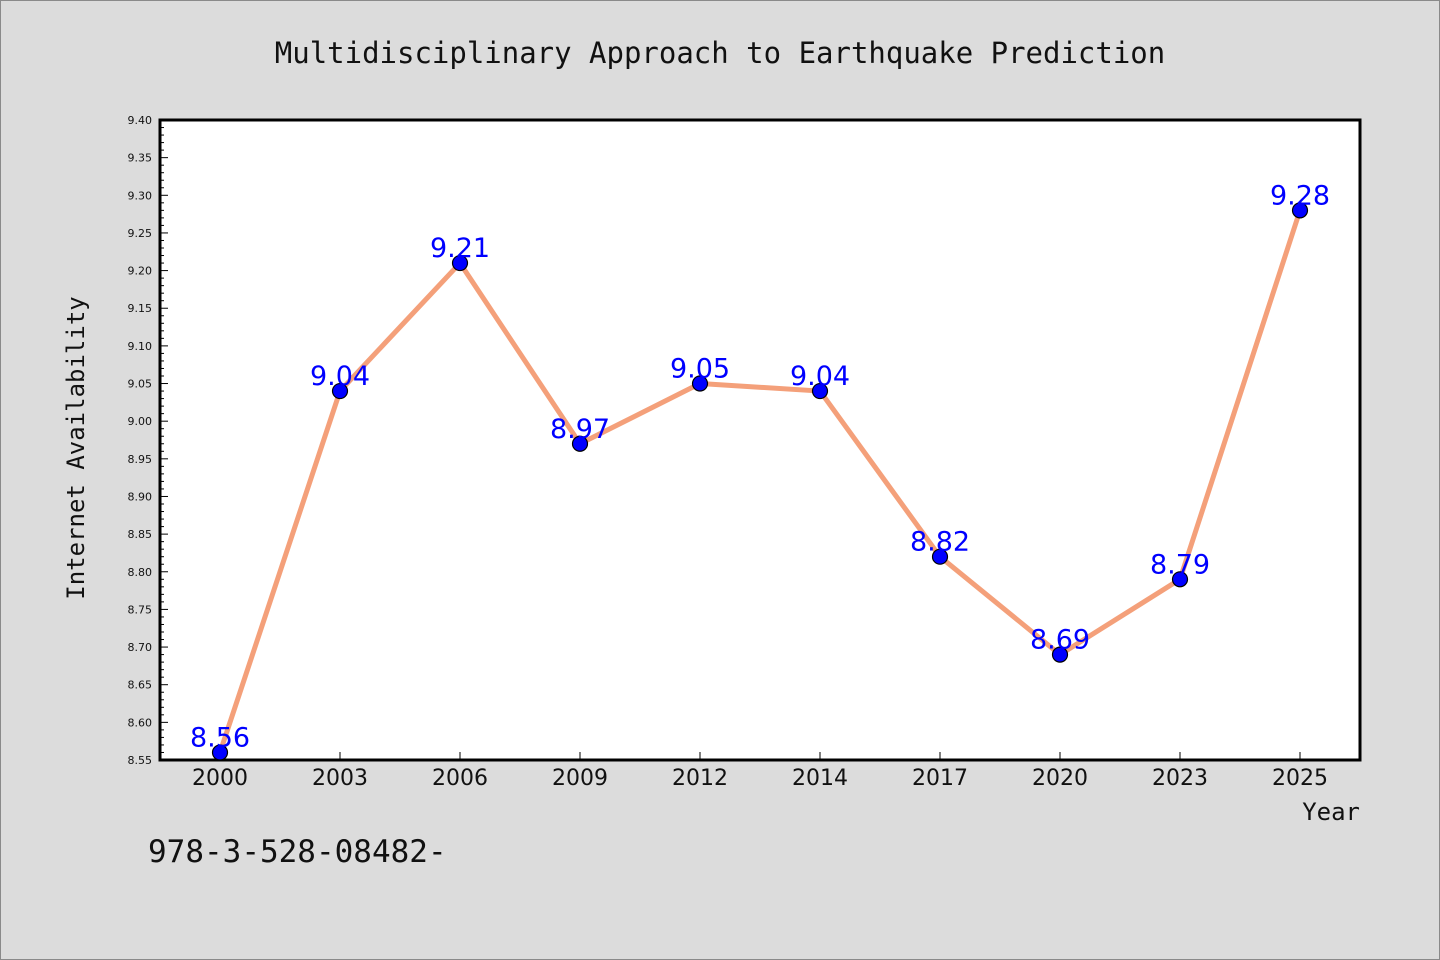  I want to click on y-tick-label: 8.95, so click(140, 459).